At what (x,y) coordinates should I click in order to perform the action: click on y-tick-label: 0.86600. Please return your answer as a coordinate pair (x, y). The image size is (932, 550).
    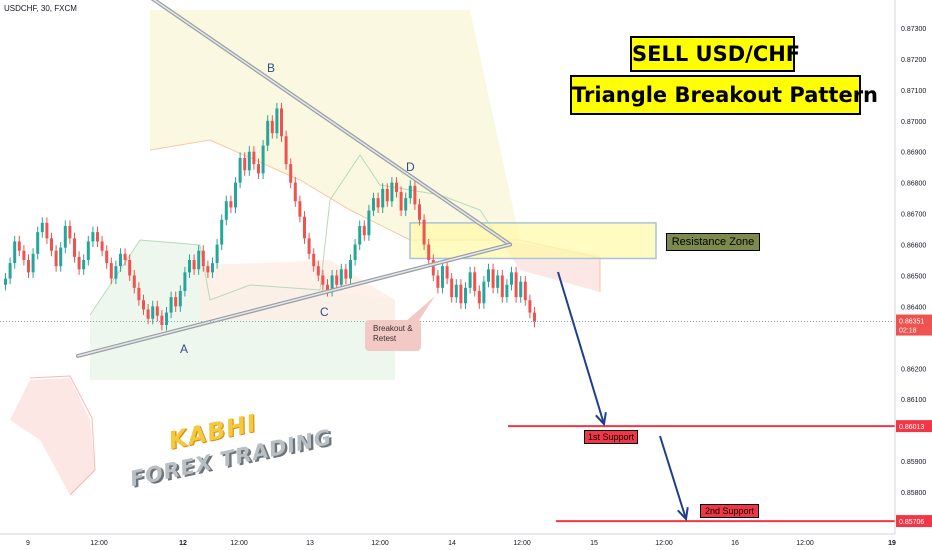
    Looking at the image, I should click on (913, 246).